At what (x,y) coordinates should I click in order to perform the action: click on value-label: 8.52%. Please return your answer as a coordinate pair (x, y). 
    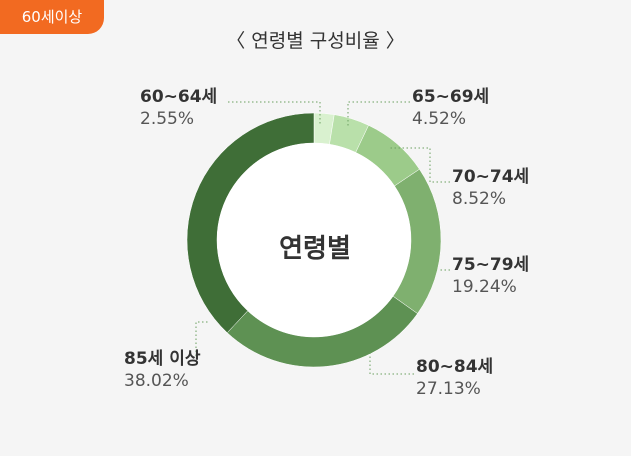
    Looking at the image, I should click on (479, 199).